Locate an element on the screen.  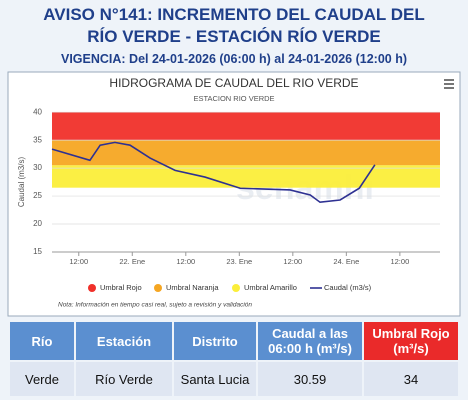
y-tick-label: 25 is located at coordinates (37, 195).